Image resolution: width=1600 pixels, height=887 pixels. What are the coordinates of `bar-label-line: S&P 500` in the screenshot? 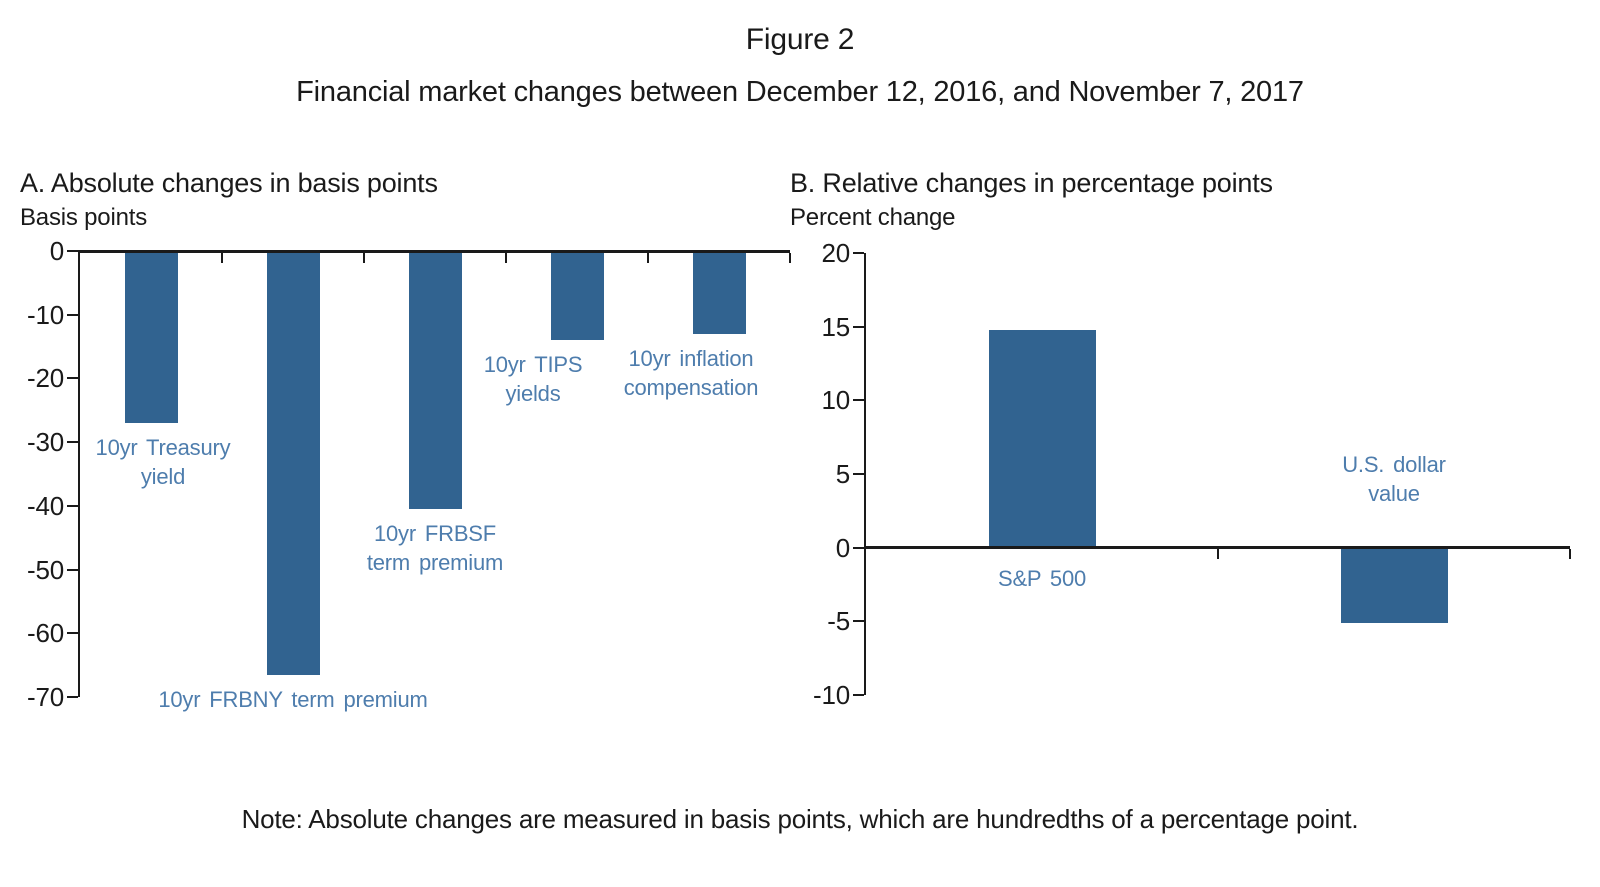 It's located at (1042, 578).